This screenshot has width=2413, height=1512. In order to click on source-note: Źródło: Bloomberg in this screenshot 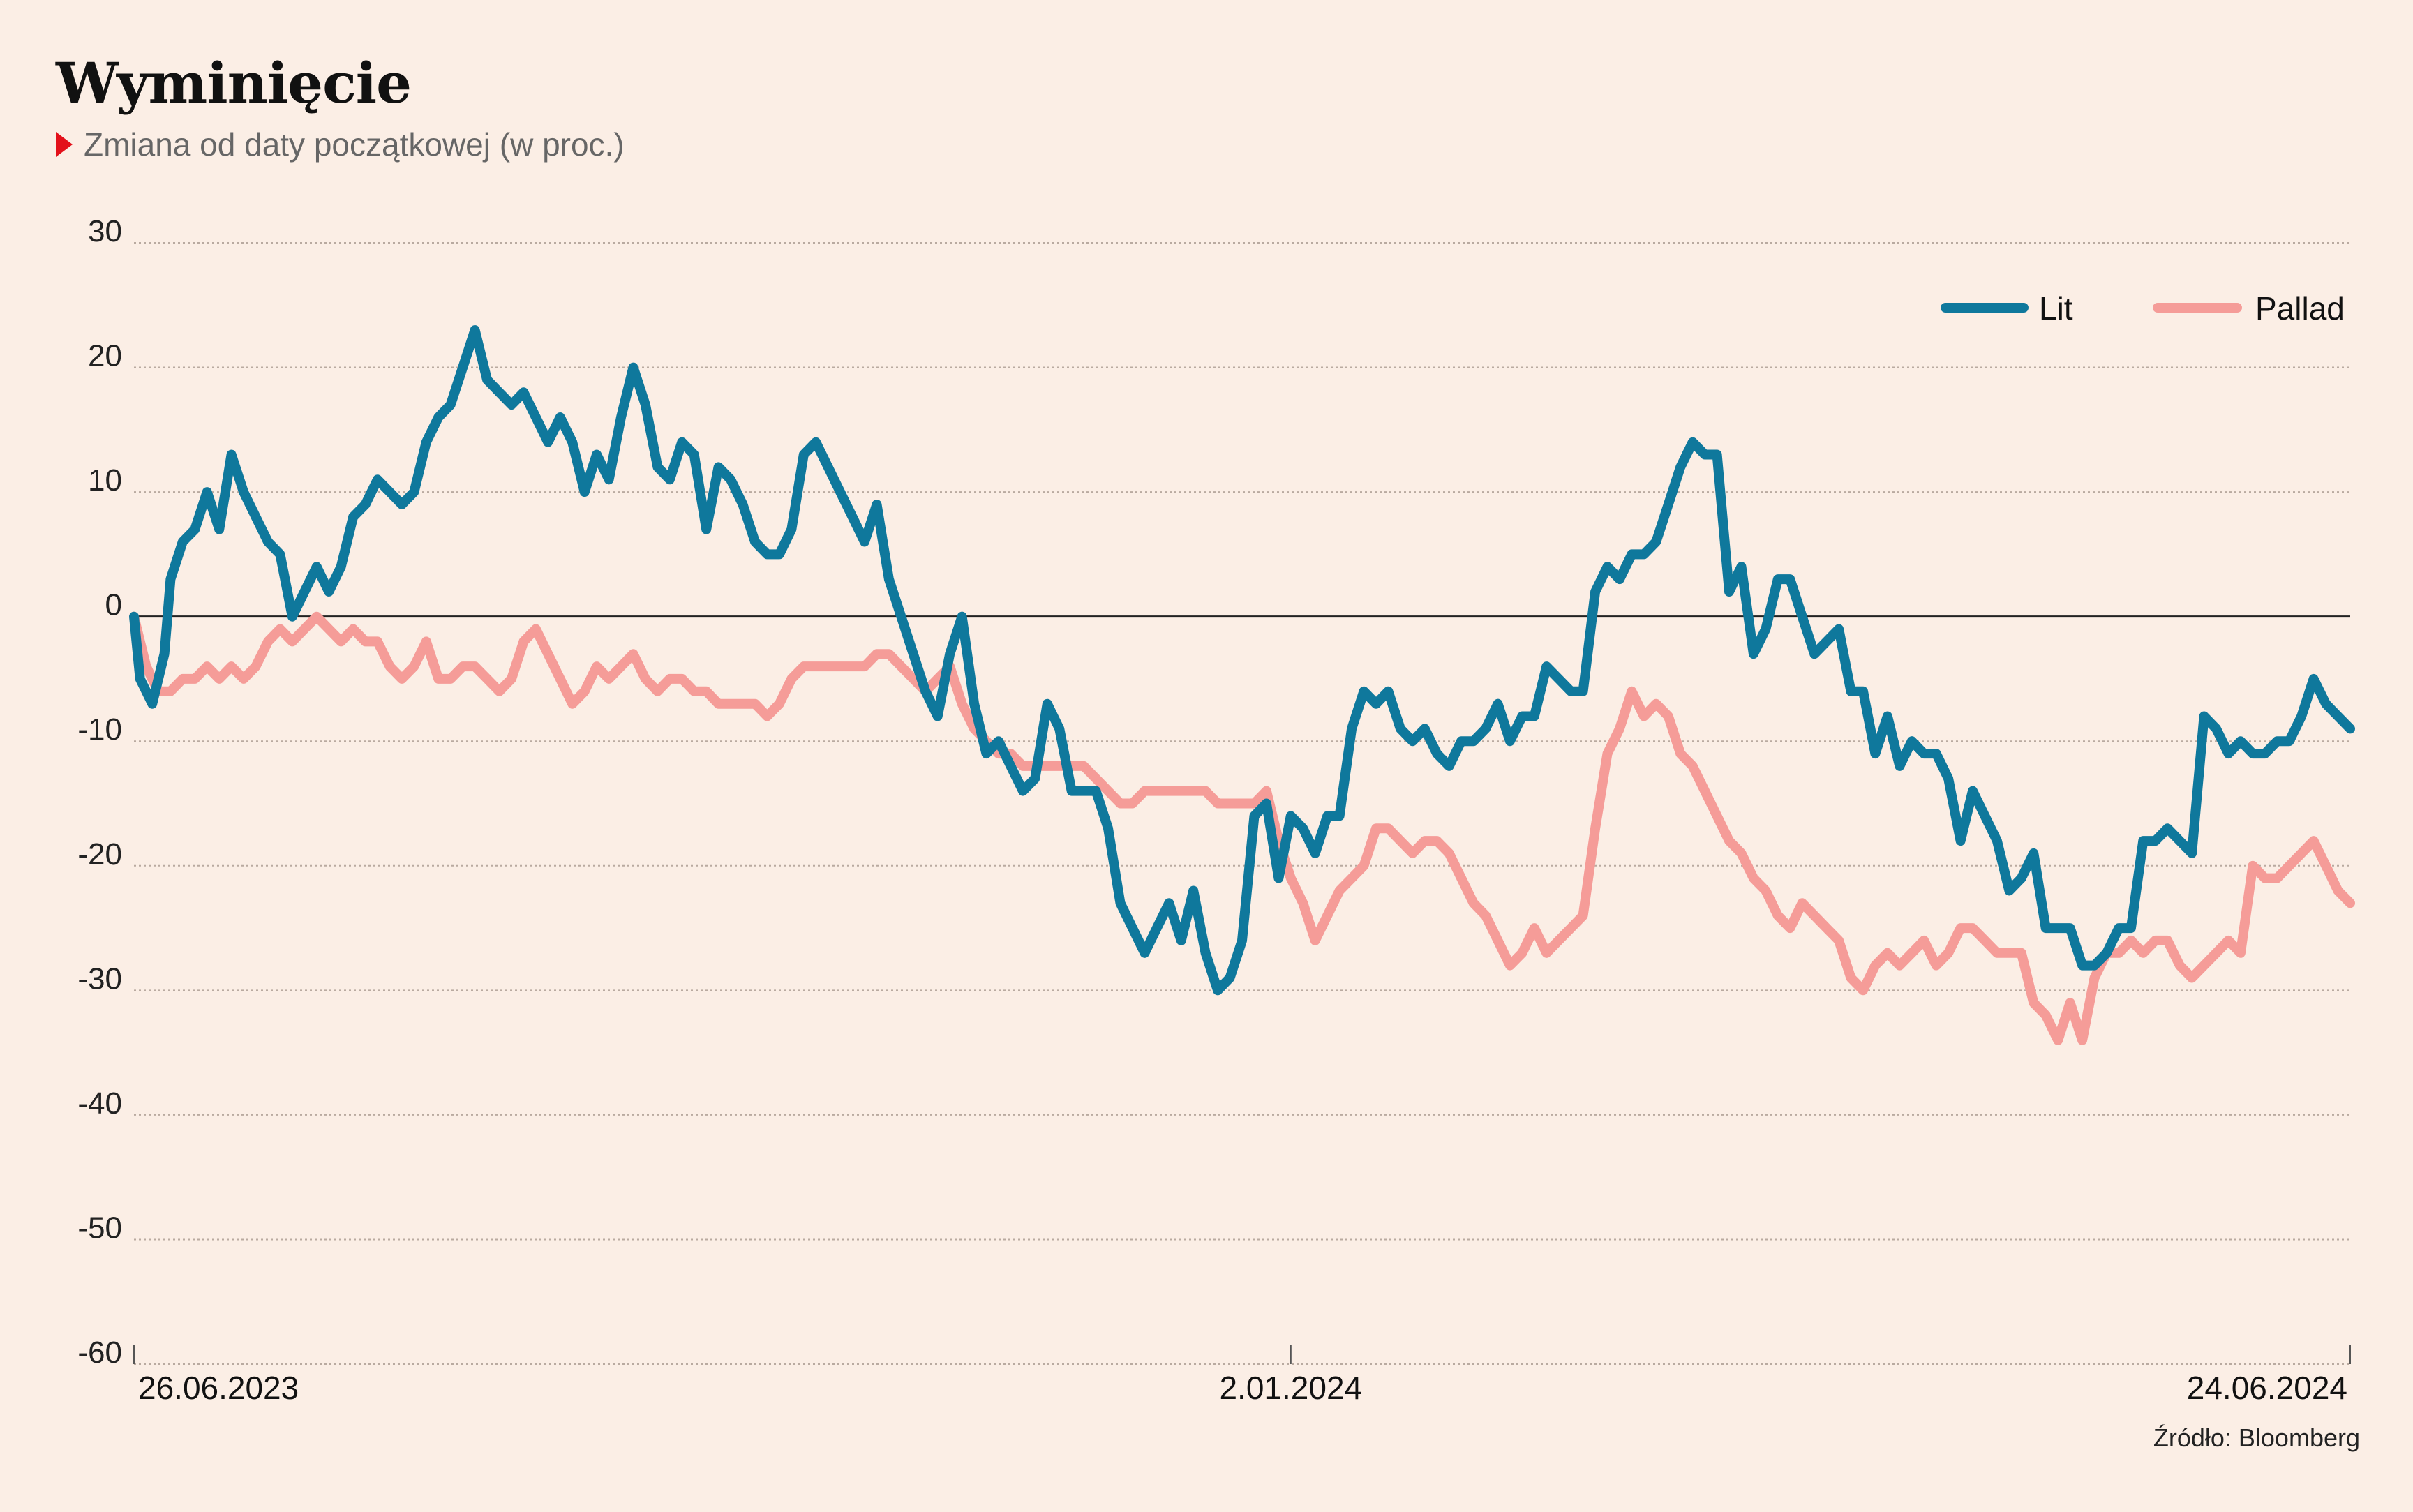, I will do `click(2256, 1437)`.